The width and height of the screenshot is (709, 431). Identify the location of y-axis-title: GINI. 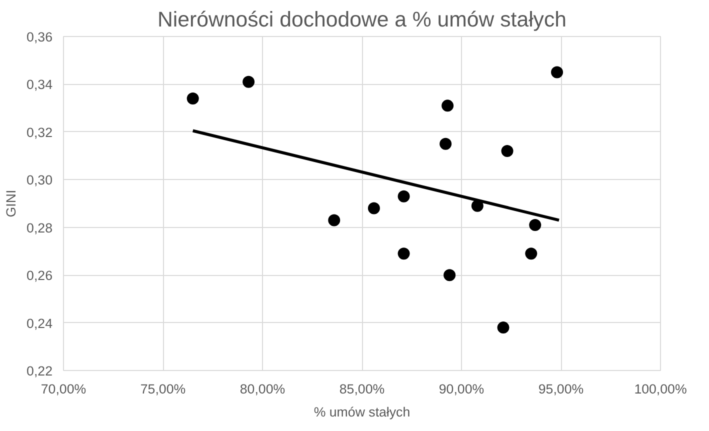
(11, 204).